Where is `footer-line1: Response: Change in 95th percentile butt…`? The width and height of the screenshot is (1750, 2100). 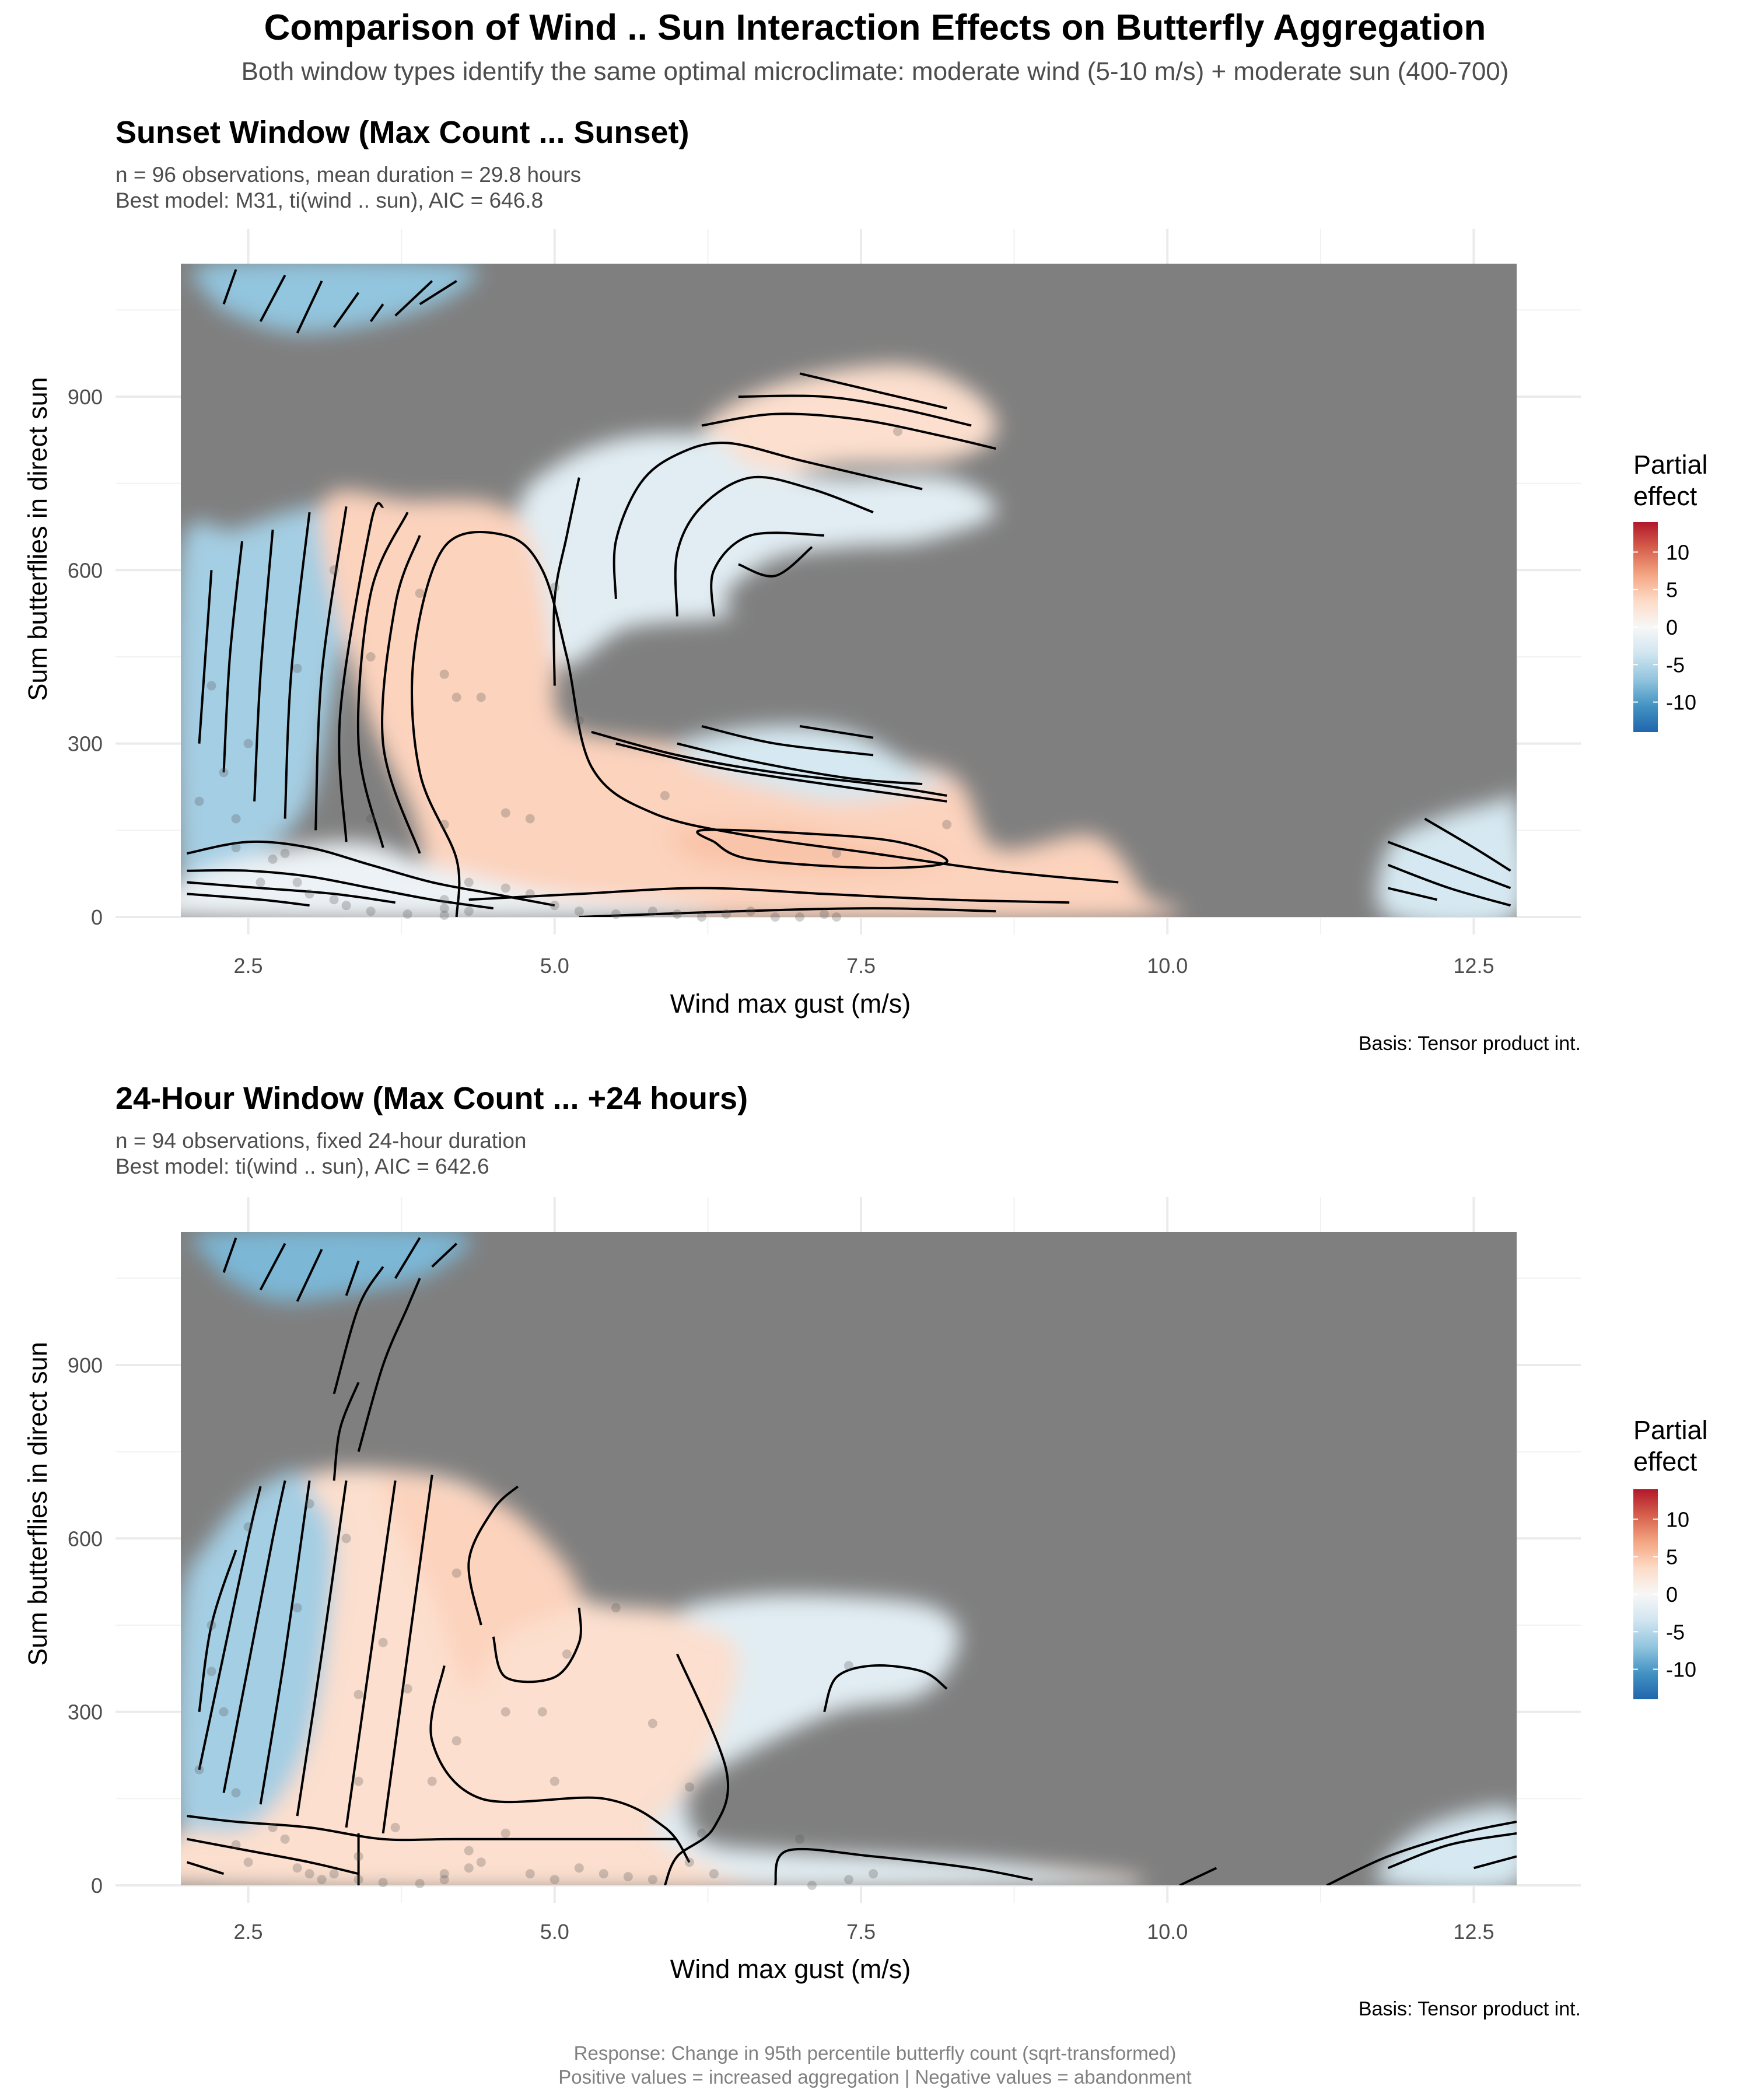 footer-line1: Response: Change in 95th percentile butt… is located at coordinates (875, 2053).